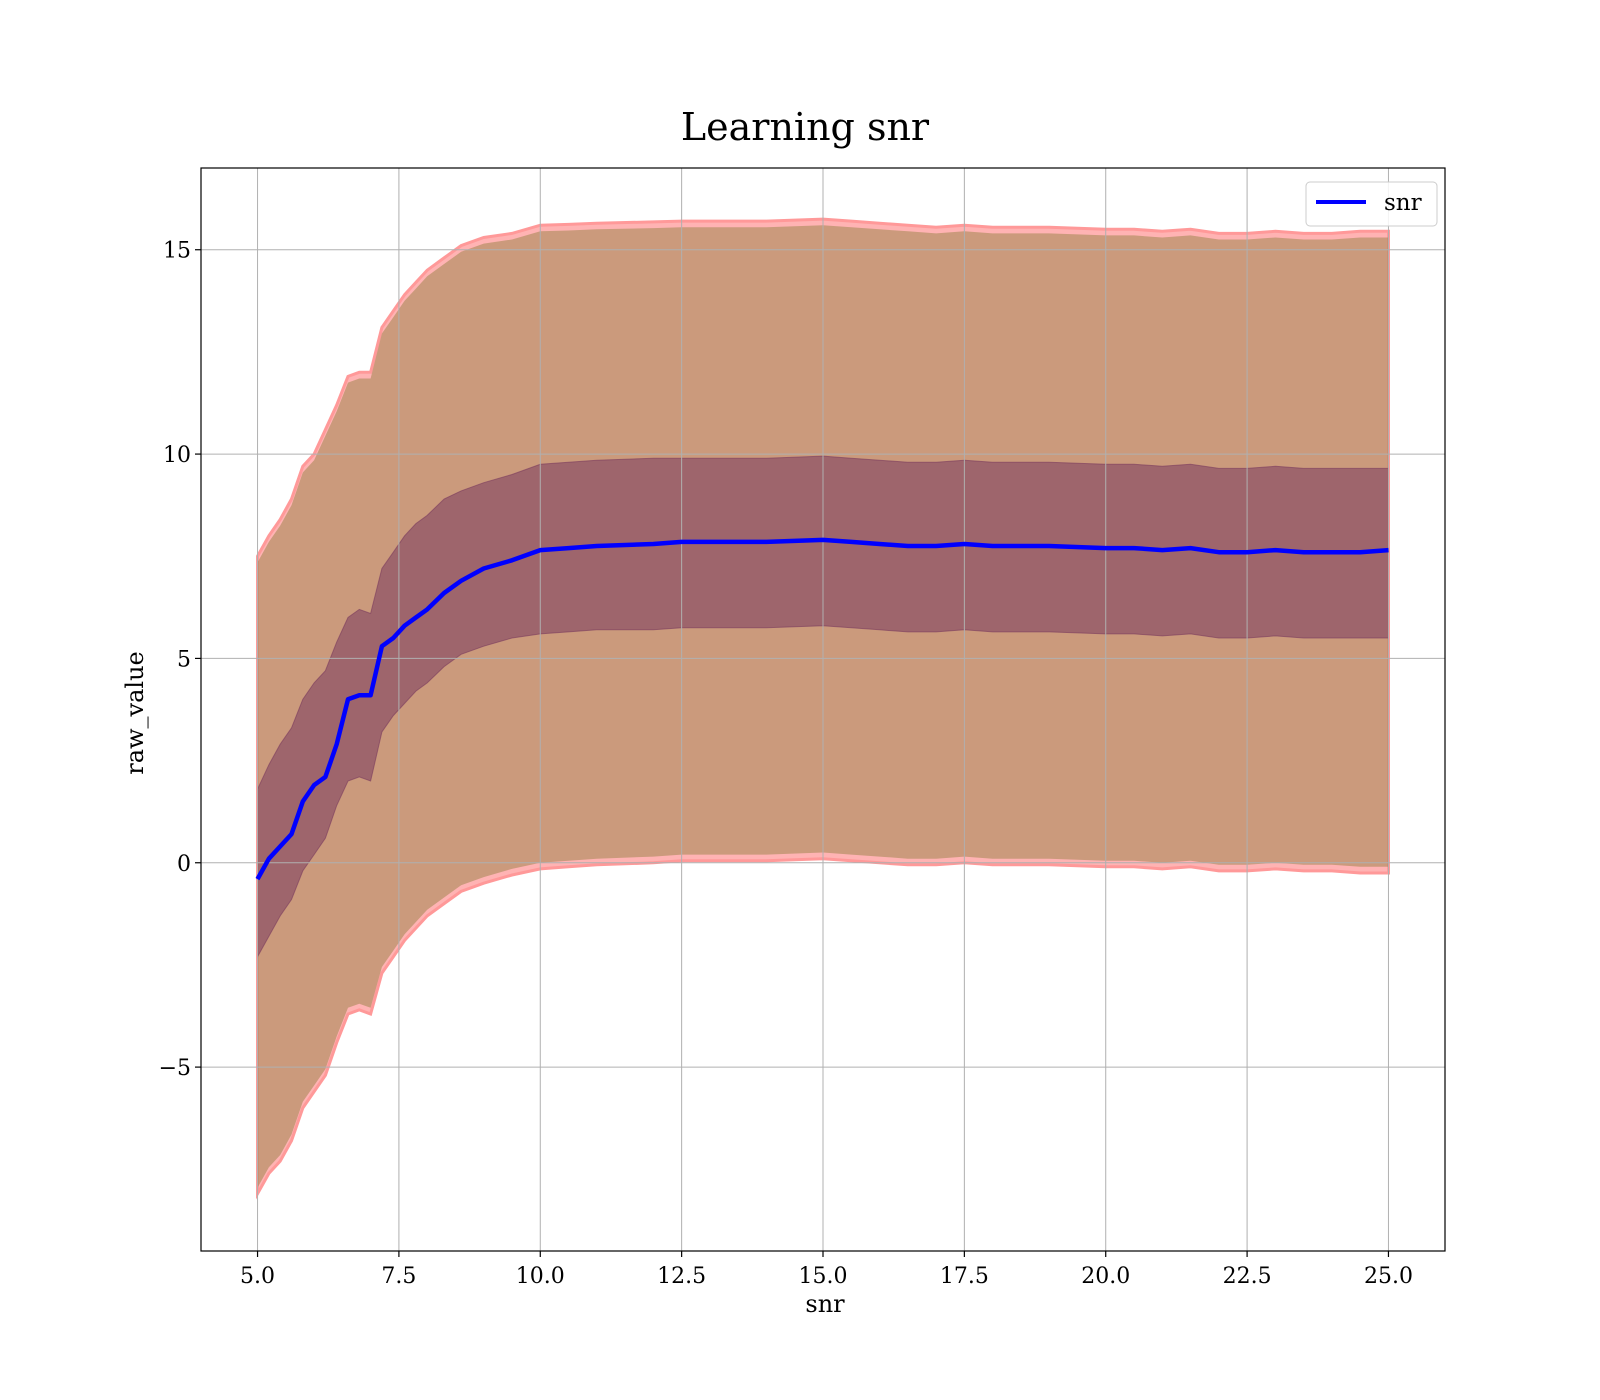 Image resolution: width=1600 pixels, height=1400 pixels. What do you see at coordinates (177, 251) in the screenshot?
I see `y-tick-label: 15` at bounding box center [177, 251].